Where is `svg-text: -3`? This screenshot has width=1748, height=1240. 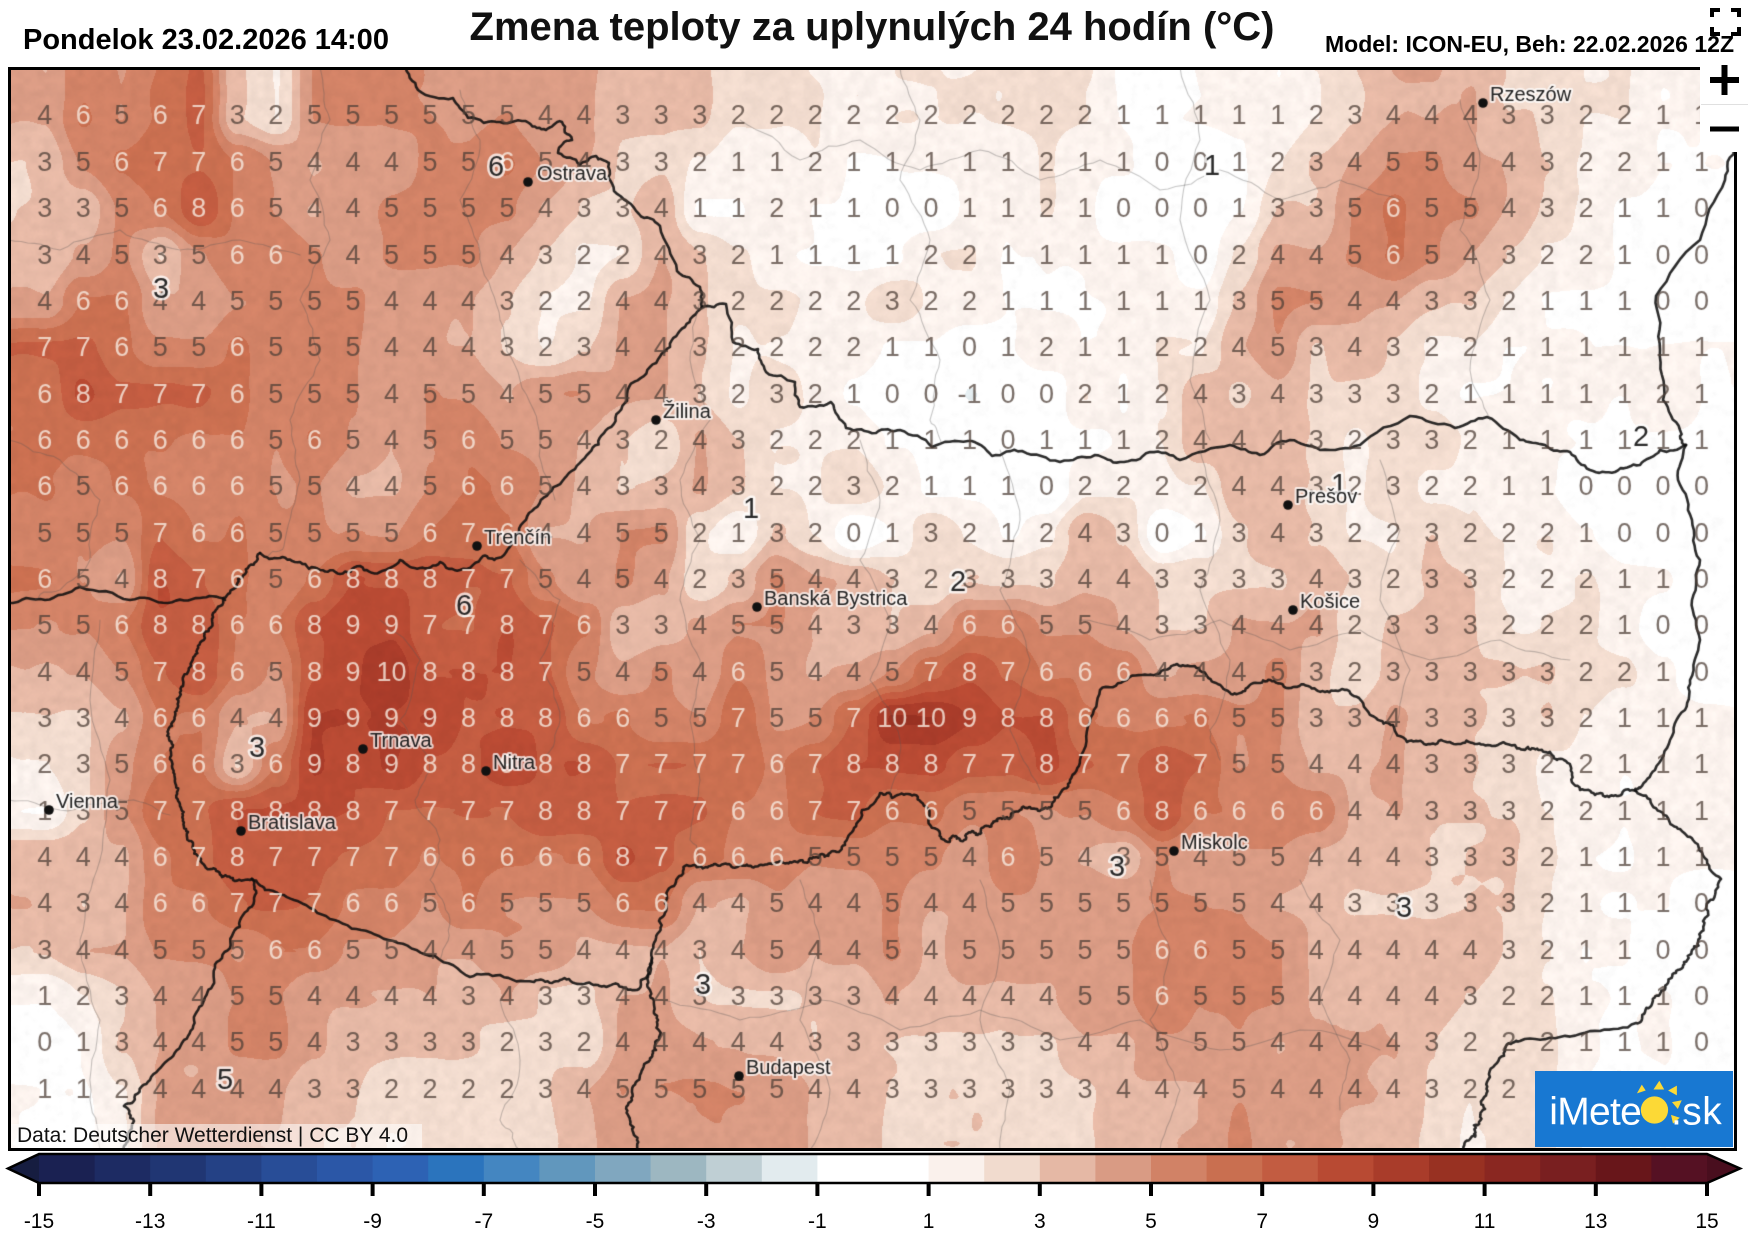 svg-text: -3 is located at coordinates (706, 1221).